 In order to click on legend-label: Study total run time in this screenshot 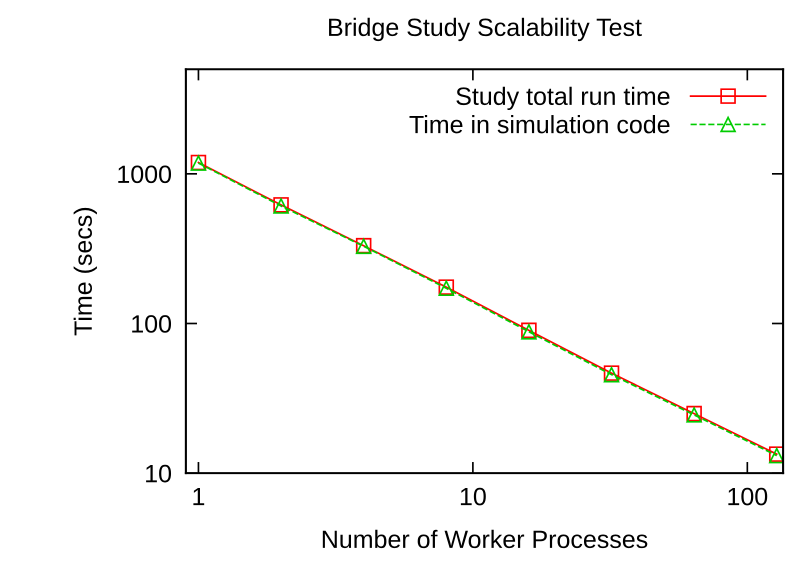, I will do `click(563, 98)`.